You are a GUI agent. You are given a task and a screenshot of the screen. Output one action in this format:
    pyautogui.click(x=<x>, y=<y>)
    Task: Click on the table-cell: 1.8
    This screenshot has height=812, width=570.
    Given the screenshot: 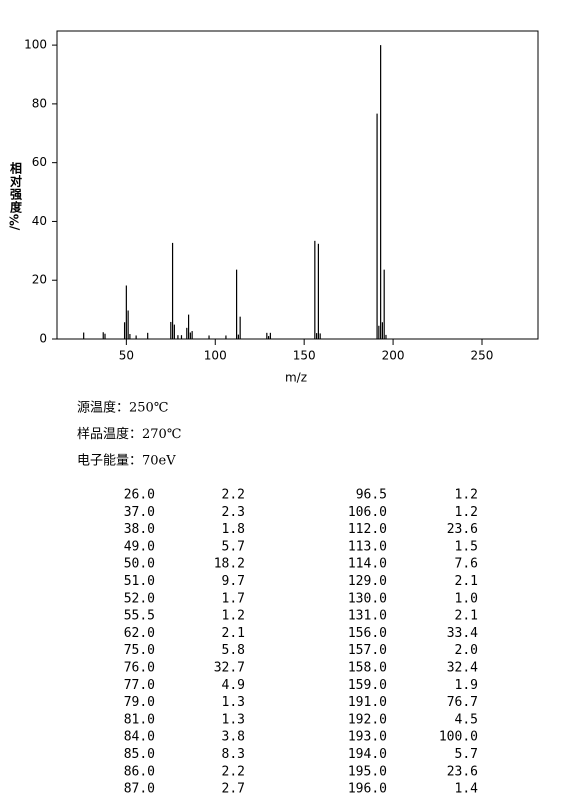 What is the action you would take?
    pyautogui.click(x=233, y=529)
    